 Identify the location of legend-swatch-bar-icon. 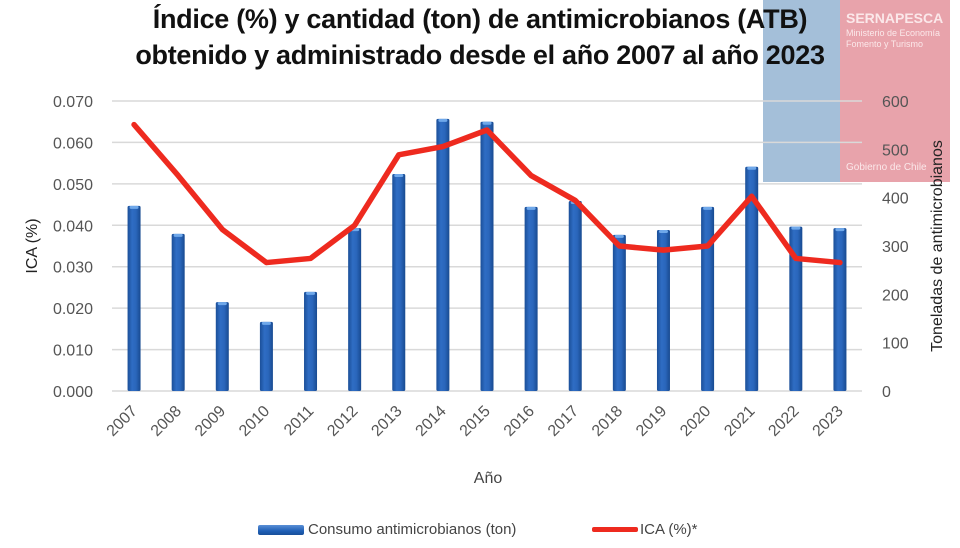
(281, 529).